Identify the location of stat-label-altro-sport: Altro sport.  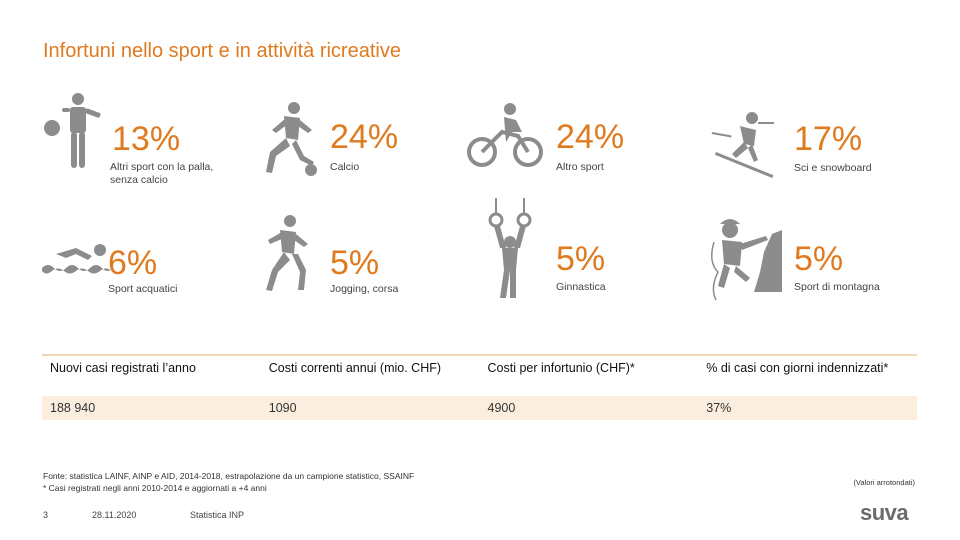
(580, 167).